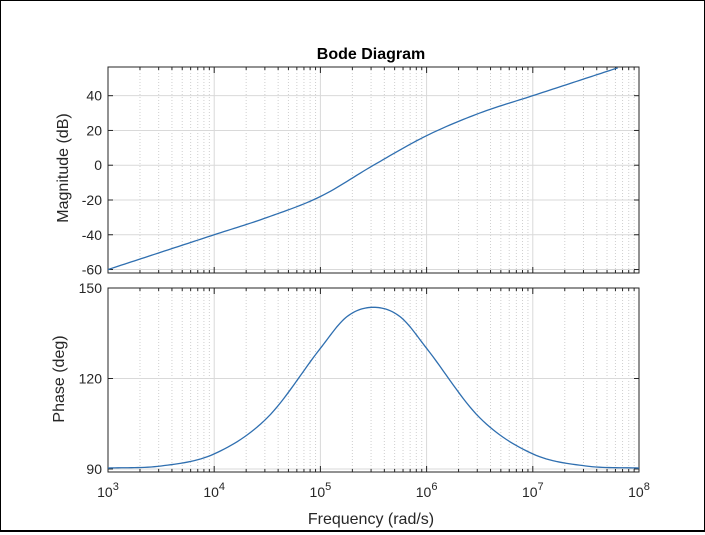 Image resolution: width=705 pixels, height=535 pixels. I want to click on x-tick-label: 10⁴, so click(214, 490).